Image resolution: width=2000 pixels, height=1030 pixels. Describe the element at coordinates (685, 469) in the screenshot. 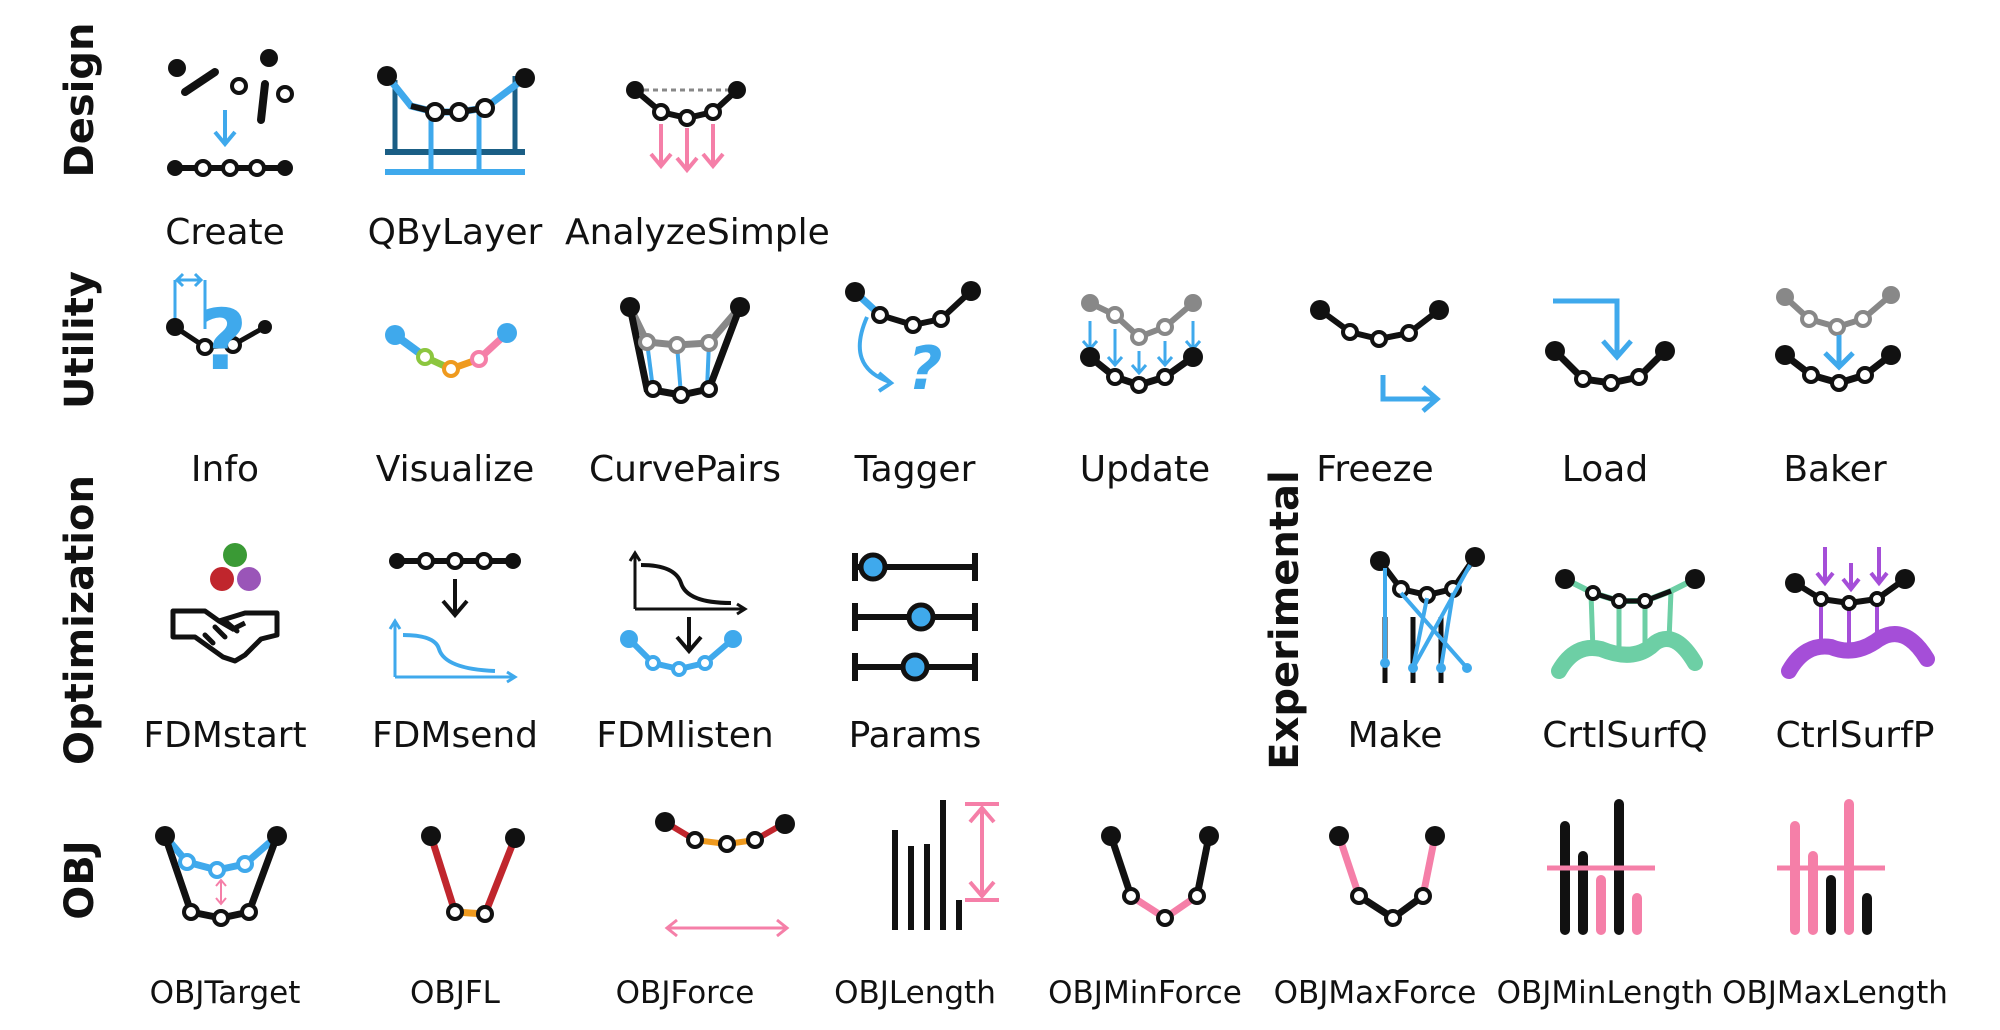

I see `curvepairs-label: CurvePairs` at that location.